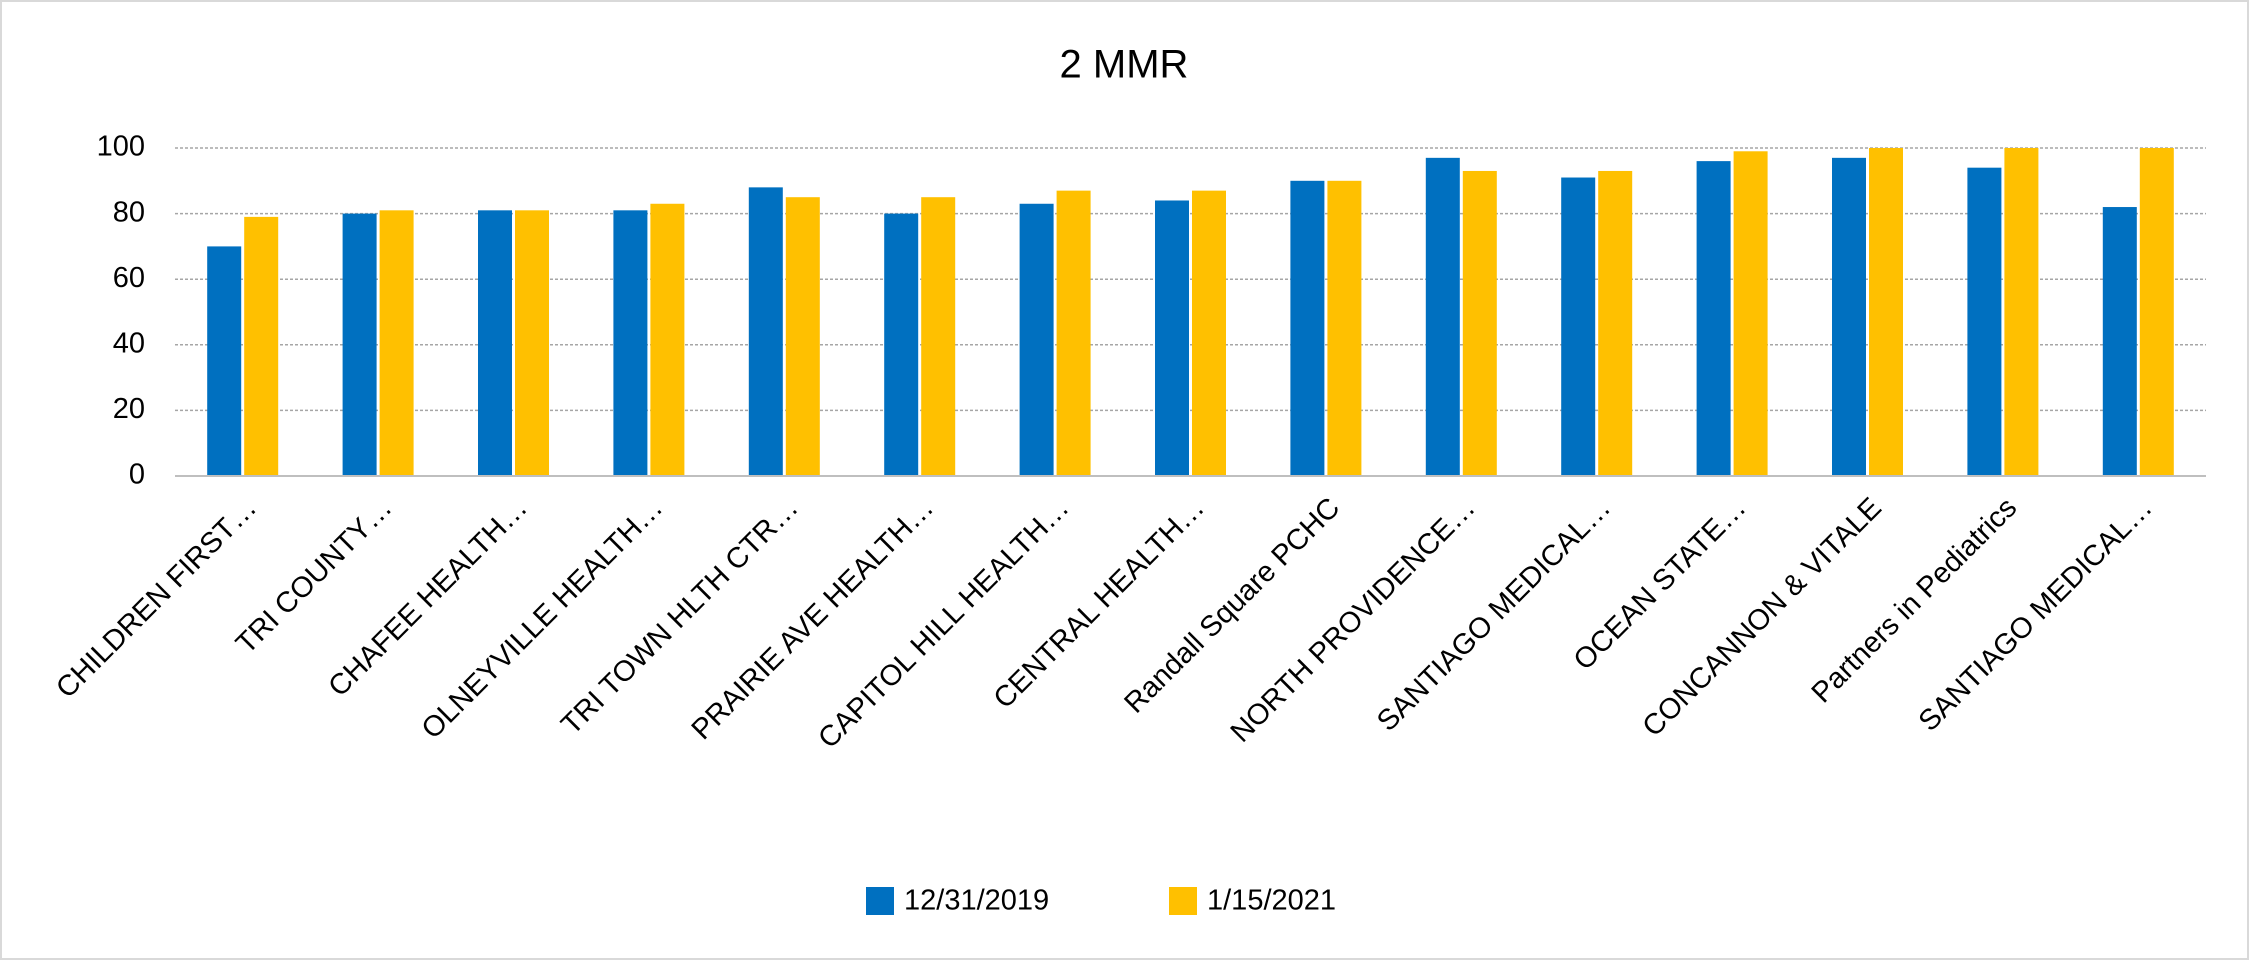 The height and width of the screenshot is (960, 2249). Describe the element at coordinates (1271, 901) in the screenshot. I see `legend-label: 1/15/2021` at that location.